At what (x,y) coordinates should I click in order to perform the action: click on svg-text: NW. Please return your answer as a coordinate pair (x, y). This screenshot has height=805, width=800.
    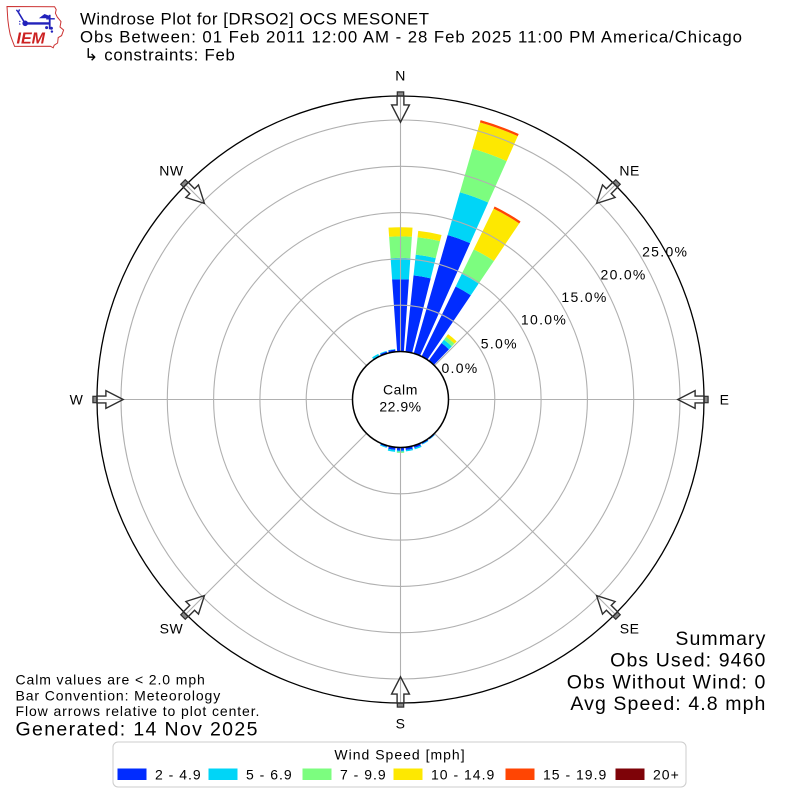
    Looking at the image, I should click on (171, 170).